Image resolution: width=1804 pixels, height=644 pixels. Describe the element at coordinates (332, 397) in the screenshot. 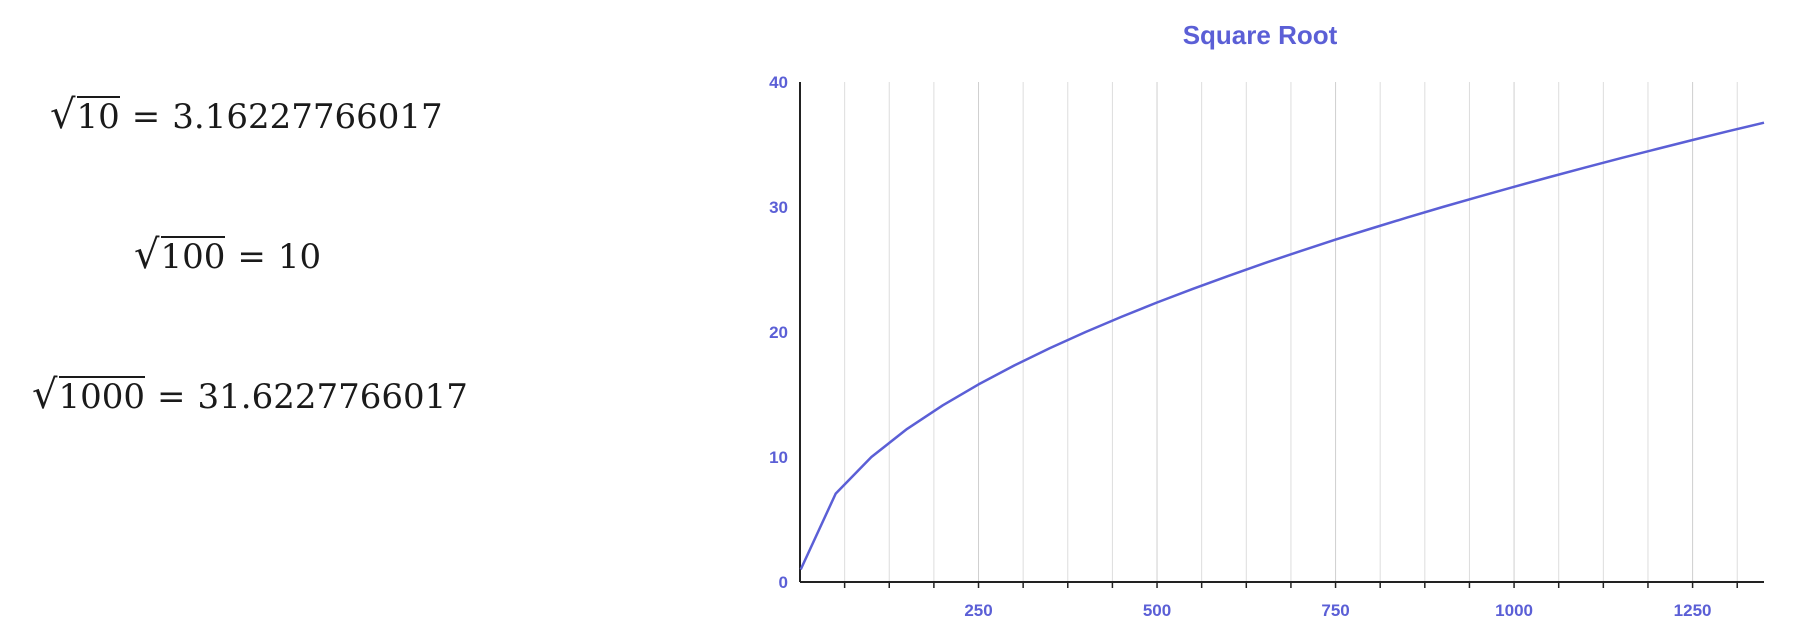

I see `result: 31.6227766017` at that location.